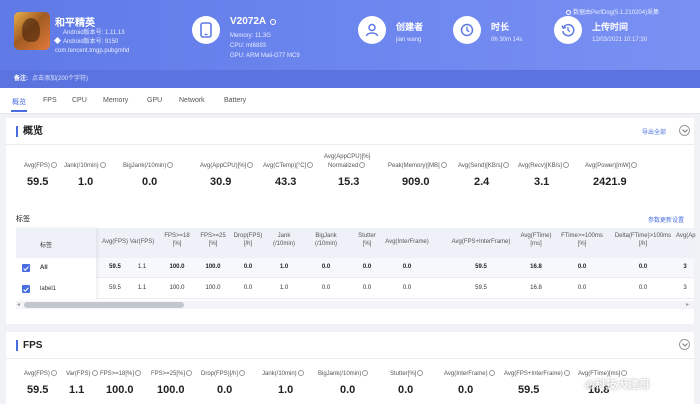 The width and height of the screenshot is (700, 404). Describe the element at coordinates (325, 240) in the screenshot. I see `column-header: BigJank (/10min)` at that location.